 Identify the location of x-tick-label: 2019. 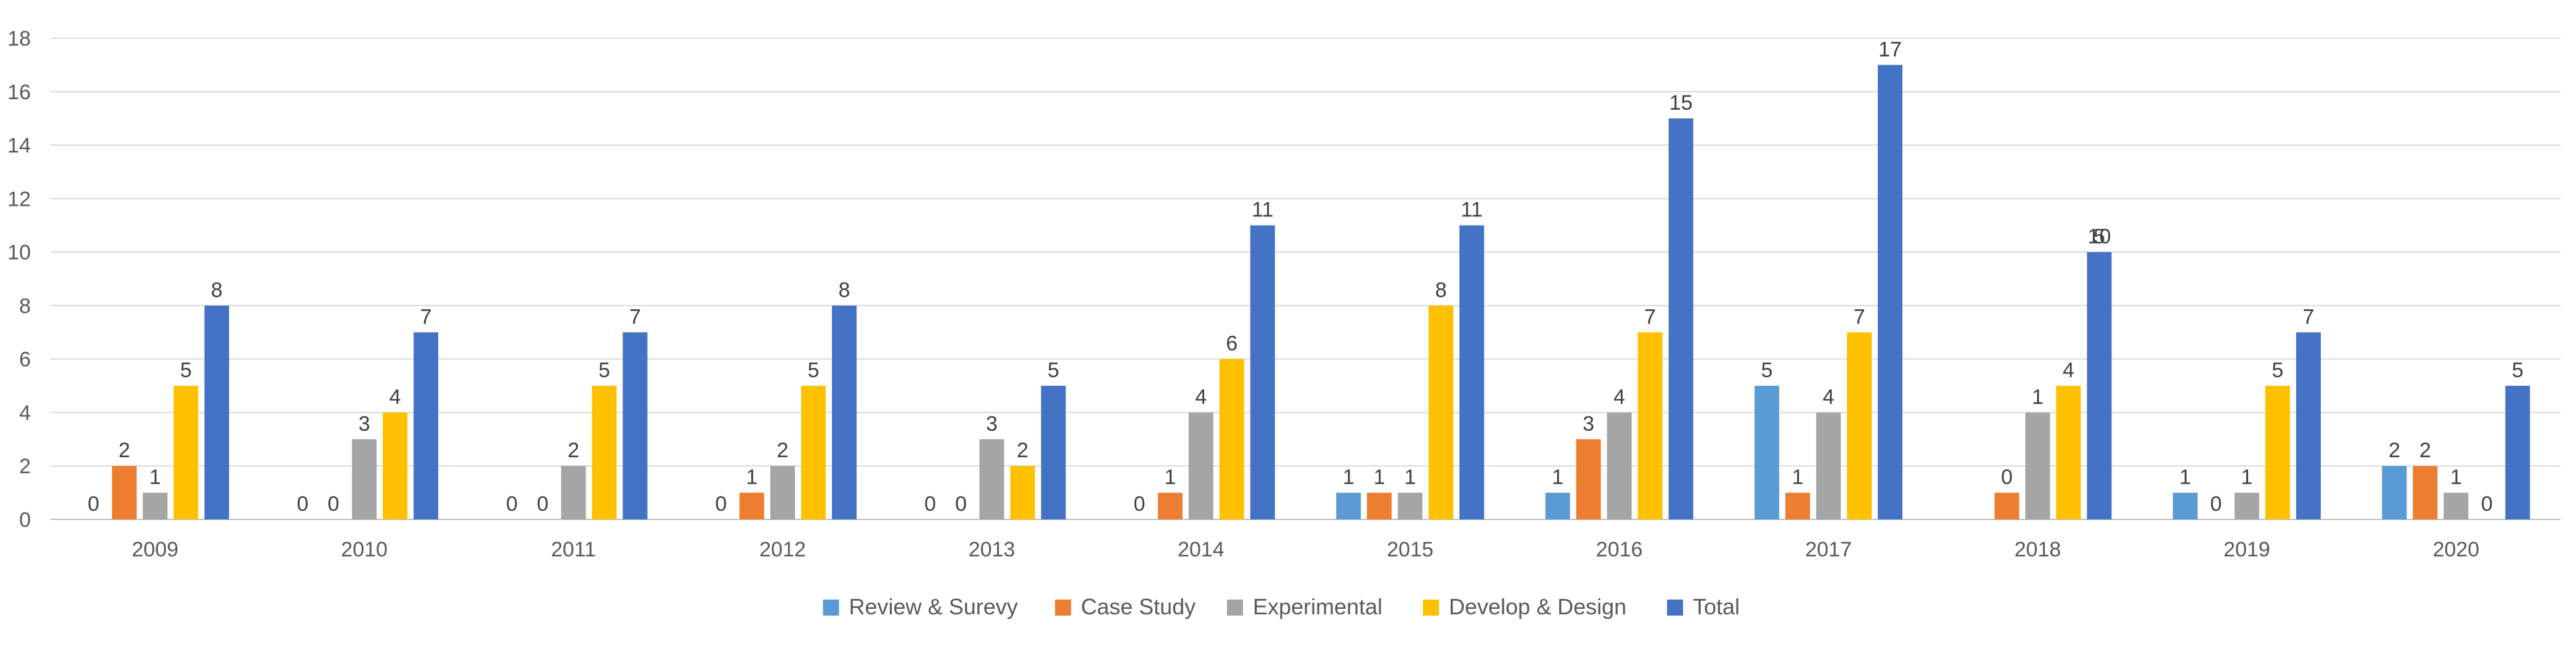
(2246, 549).